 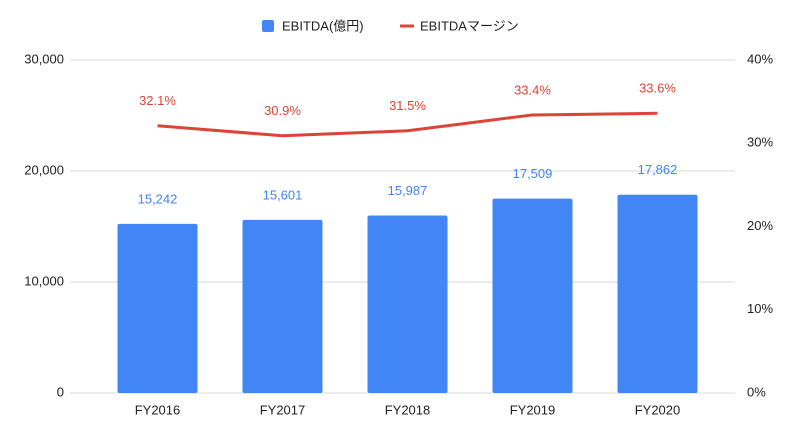 I want to click on y2-tick-label: 10%, so click(x=760, y=308).